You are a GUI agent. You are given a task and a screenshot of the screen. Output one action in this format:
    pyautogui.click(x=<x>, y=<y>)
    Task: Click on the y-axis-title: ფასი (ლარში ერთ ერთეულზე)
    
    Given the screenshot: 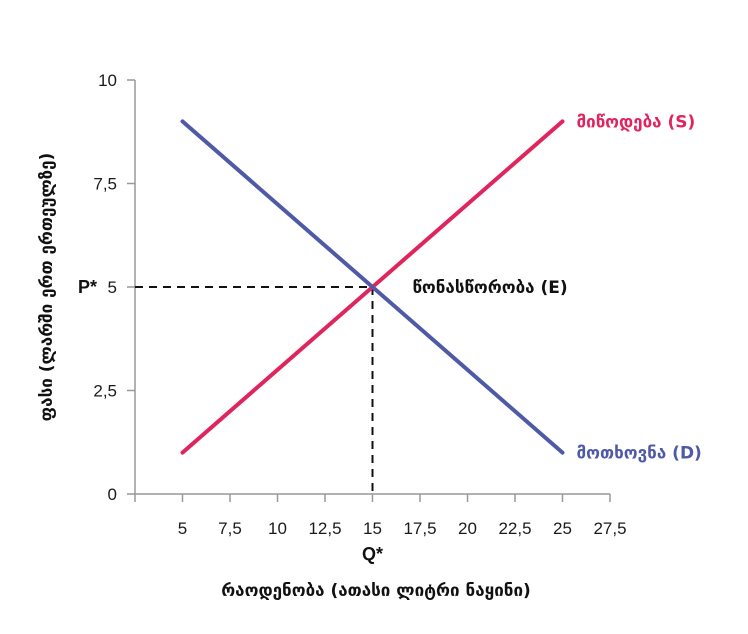 What is the action you would take?
    pyautogui.click(x=47, y=287)
    